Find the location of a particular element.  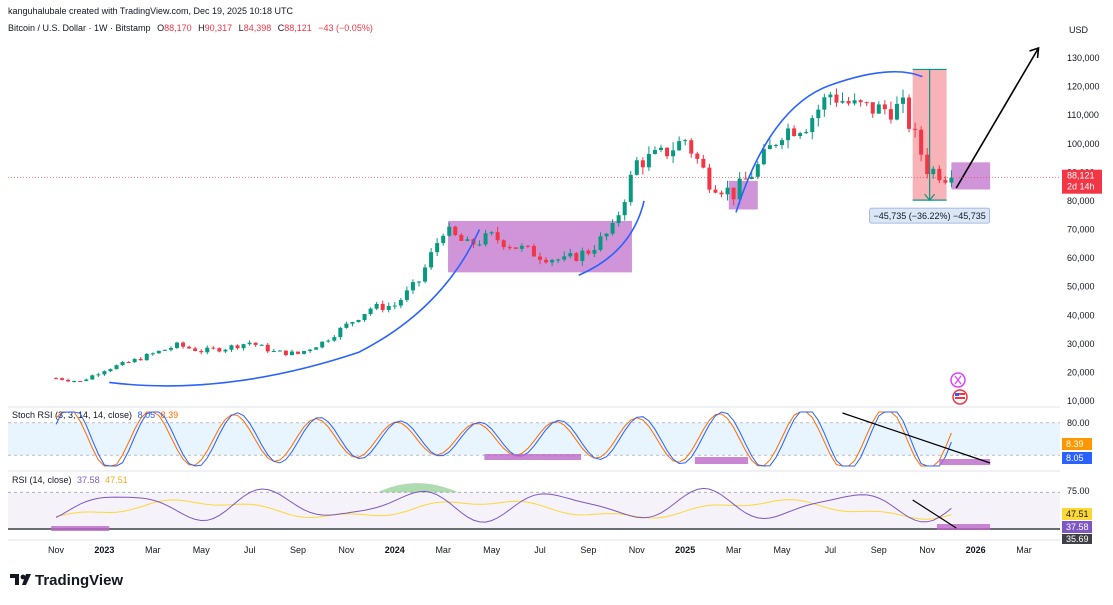

symbol-name: Bitcoin / U.S. Dollar · 1W · Bitstamp is located at coordinates (79, 28).